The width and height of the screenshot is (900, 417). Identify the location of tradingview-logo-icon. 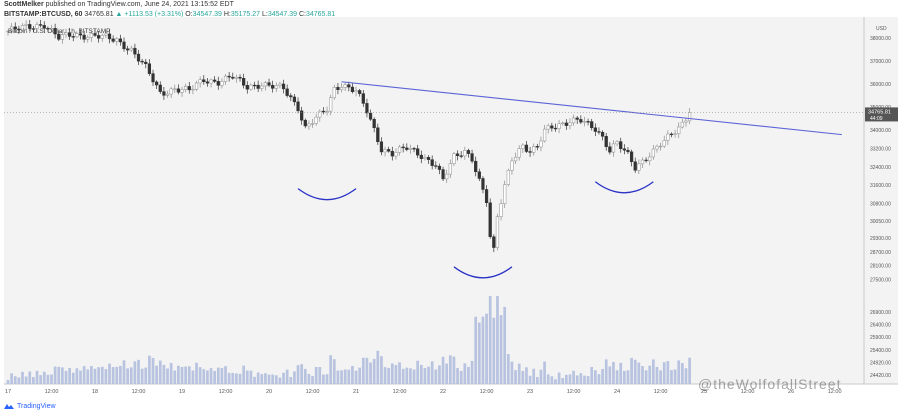
(9, 406).